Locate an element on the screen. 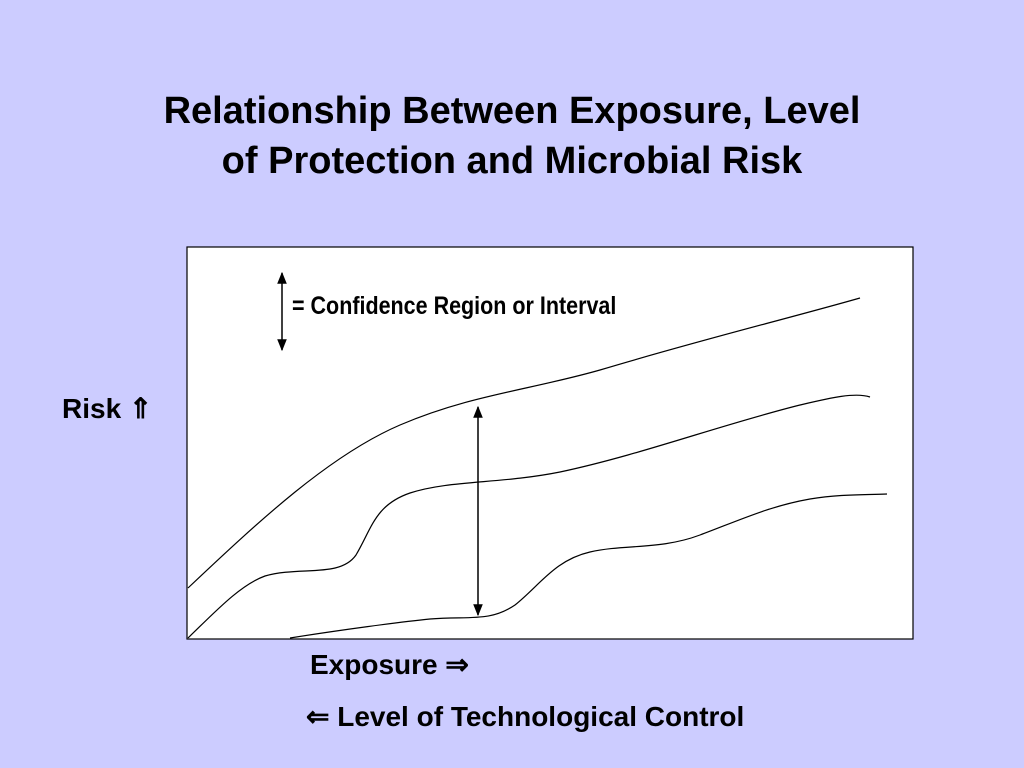 This screenshot has width=1024, height=768. technological-control-label: ⇐ Level of Technological Control is located at coordinates (525, 716).